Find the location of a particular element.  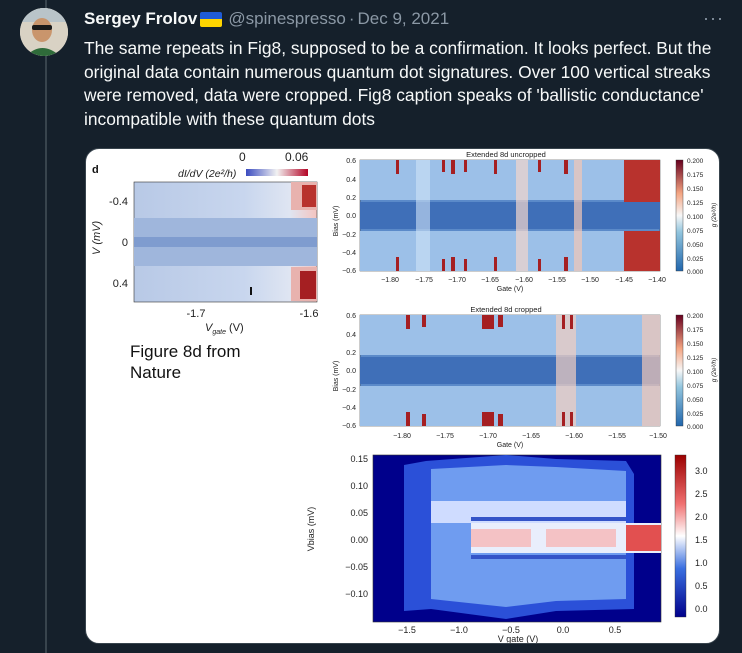

wide-ytick: 0.10 is located at coordinates (359, 486).